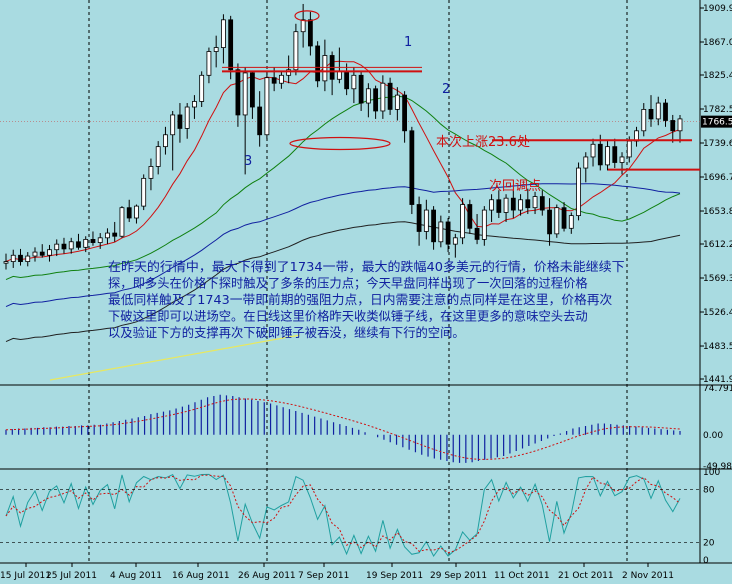  Describe the element at coordinates (71, 576) in the screenshot. I see `date-label: 25 Jul 2011` at that location.